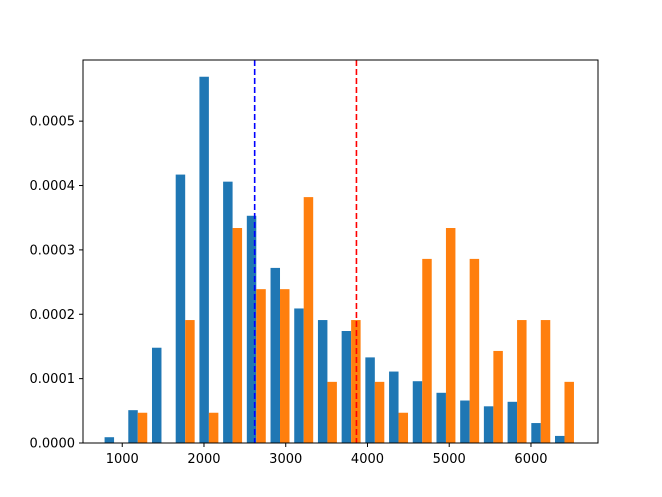  Describe the element at coordinates (367, 459) in the screenshot. I see `x-tick-label: 4000` at that location.